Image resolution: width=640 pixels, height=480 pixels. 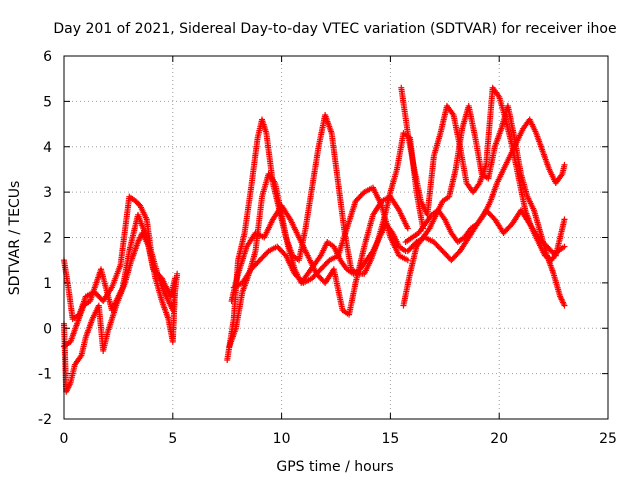 I want to click on series-trace-j, so click(x=485, y=181).